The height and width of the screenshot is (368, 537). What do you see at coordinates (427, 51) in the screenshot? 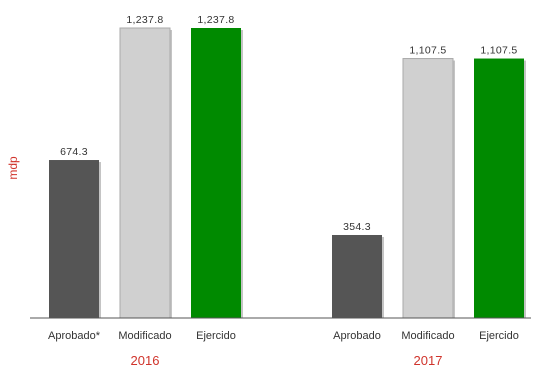
I see `value-label-2017-modificado: 1,107.5` at bounding box center [427, 51].